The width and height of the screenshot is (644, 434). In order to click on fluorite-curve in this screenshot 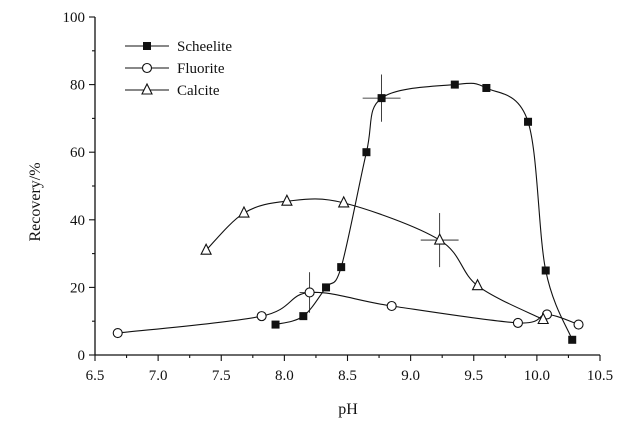, I will do `click(348, 312)`.